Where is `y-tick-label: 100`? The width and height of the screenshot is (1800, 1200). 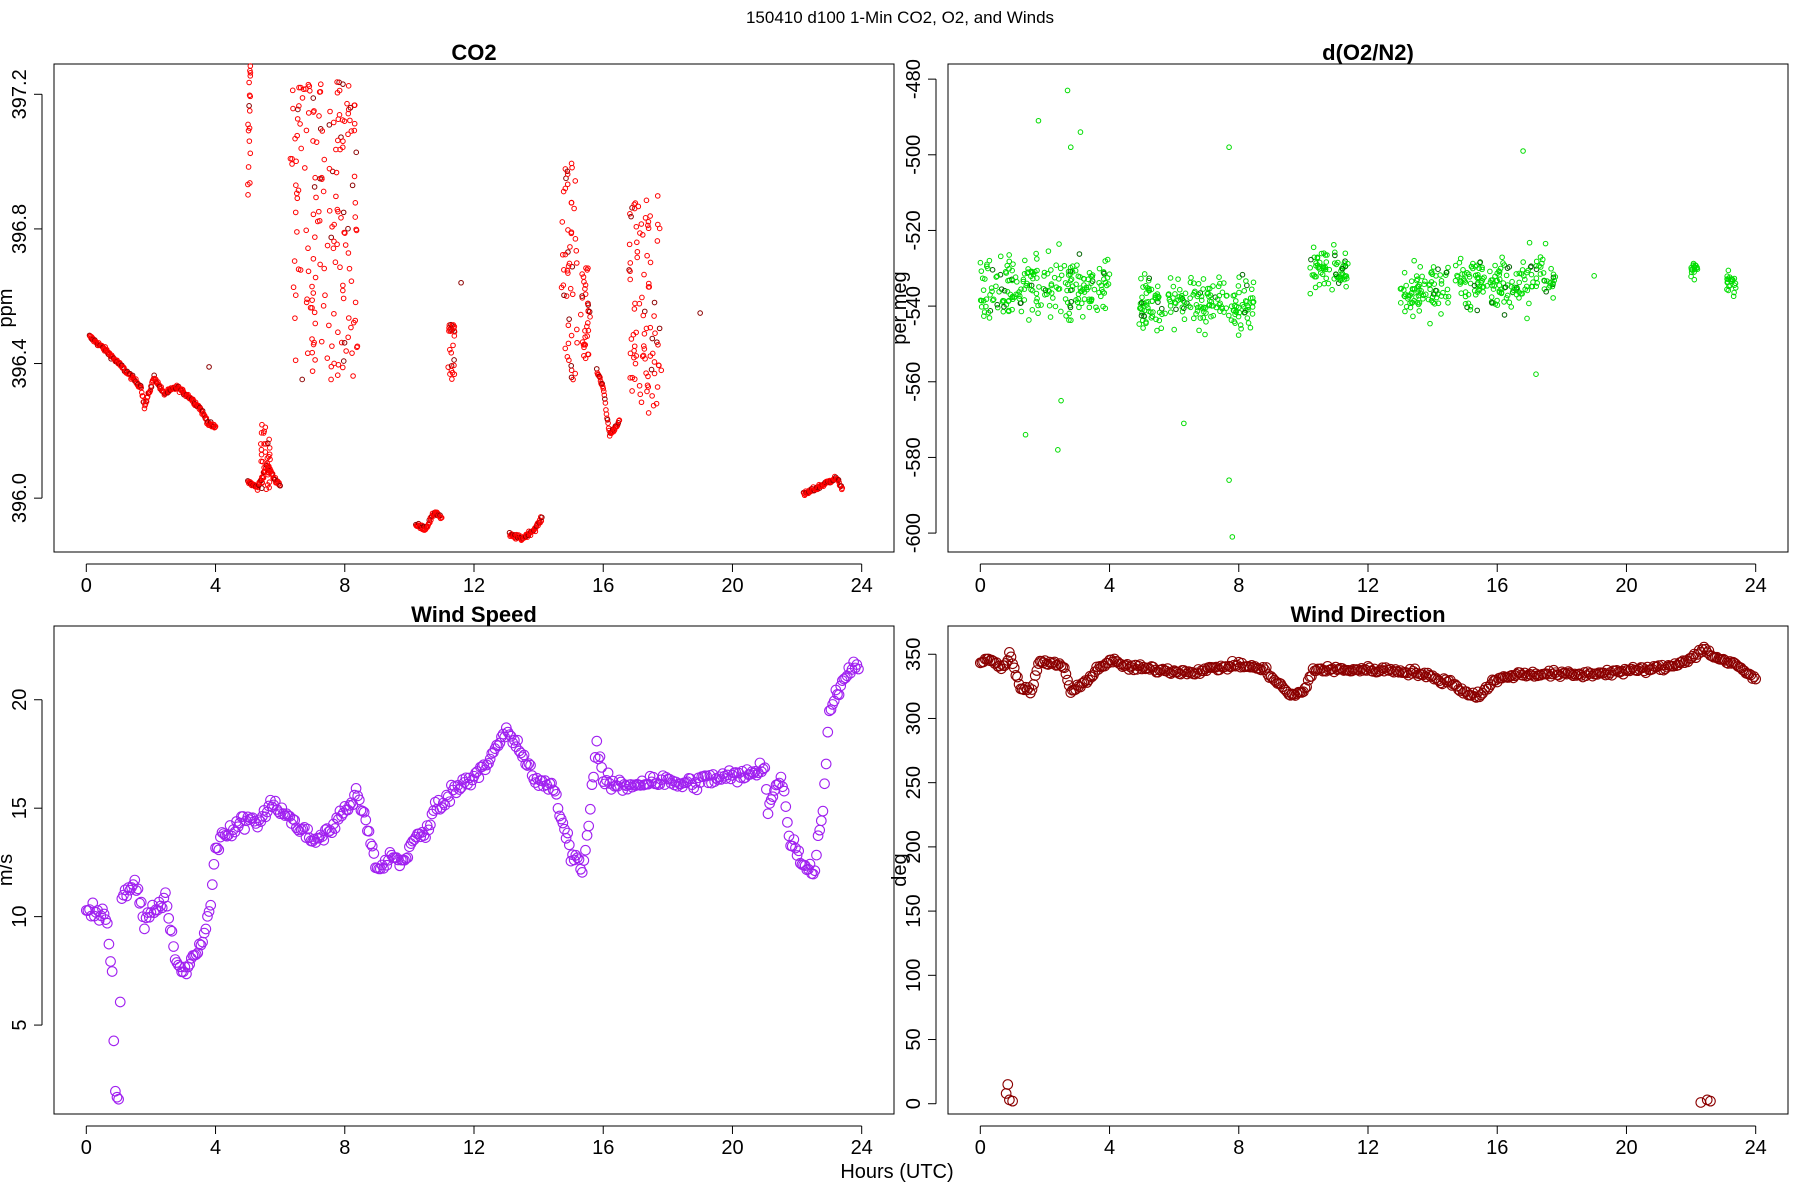 y-tick-label: 100 is located at coordinates (914, 975).